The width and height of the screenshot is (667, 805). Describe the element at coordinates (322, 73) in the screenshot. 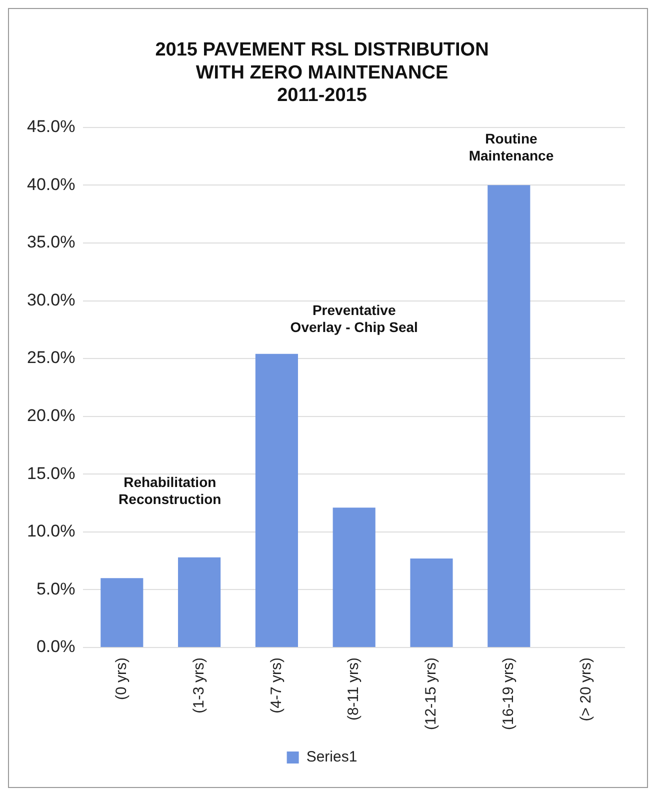

I see `chart-title: 2015 PAVEMENT RSL DISTRIBUTION WITH ZERO MAINTENANCE 2011-2015` at that location.